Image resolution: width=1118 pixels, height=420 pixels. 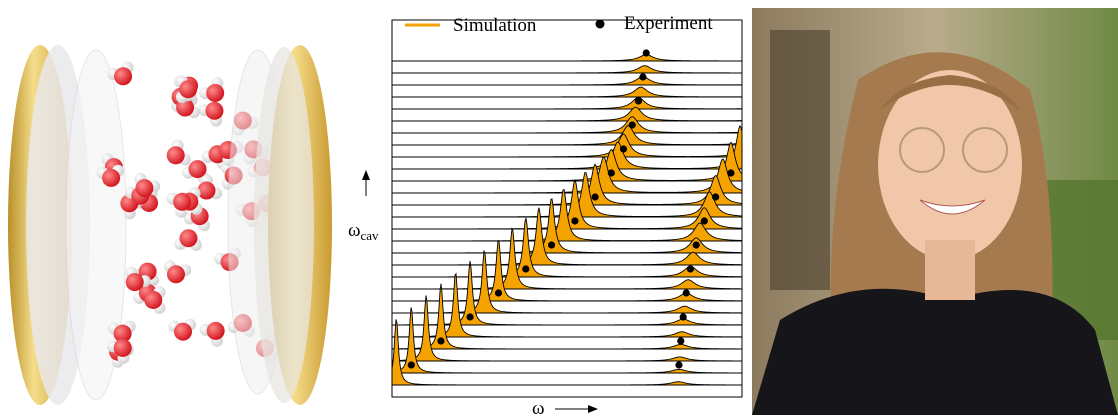 What do you see at coordinates (952, 207) in the screenshot?
I see `smile` at bounding box center [952, 207].